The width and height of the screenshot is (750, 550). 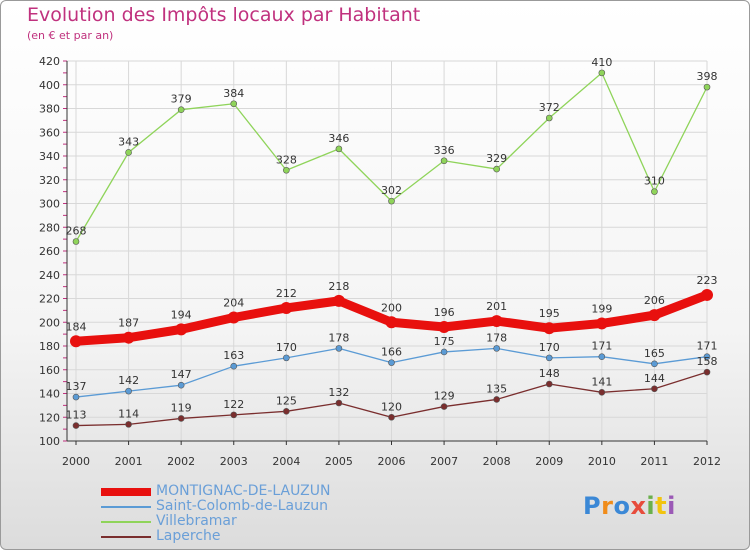 What do you see at coordinates (76, 415) in the screenshot?
I see `data-label: 113` at bounding box center [76, 415].